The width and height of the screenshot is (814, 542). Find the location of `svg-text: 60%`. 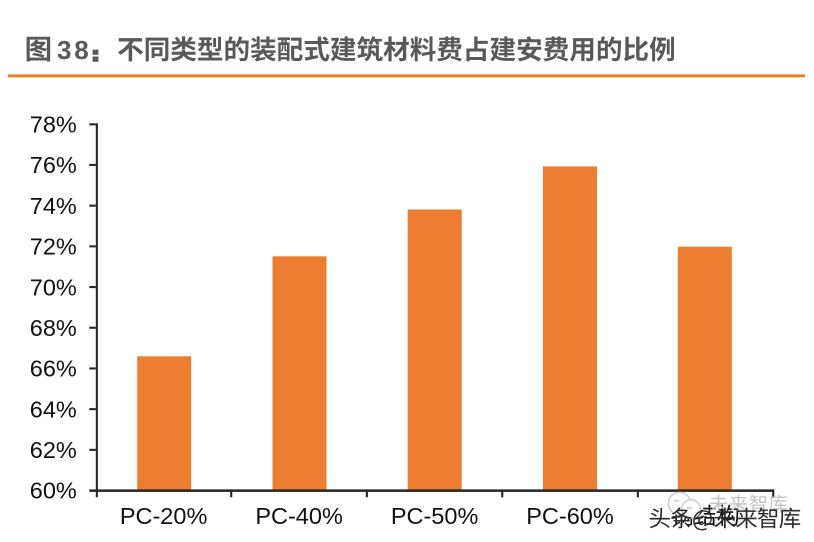

svg-text: 60% is located at coordinates (53, 491).